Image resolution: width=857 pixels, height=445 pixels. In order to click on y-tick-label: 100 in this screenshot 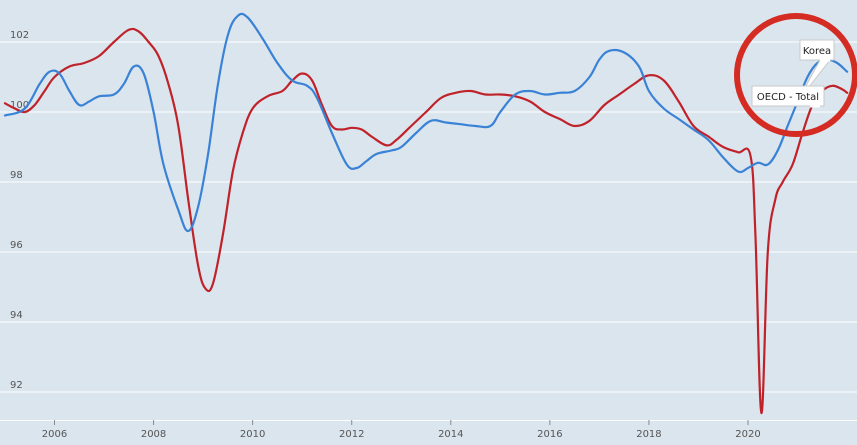, I will do `click(19, 105)`.